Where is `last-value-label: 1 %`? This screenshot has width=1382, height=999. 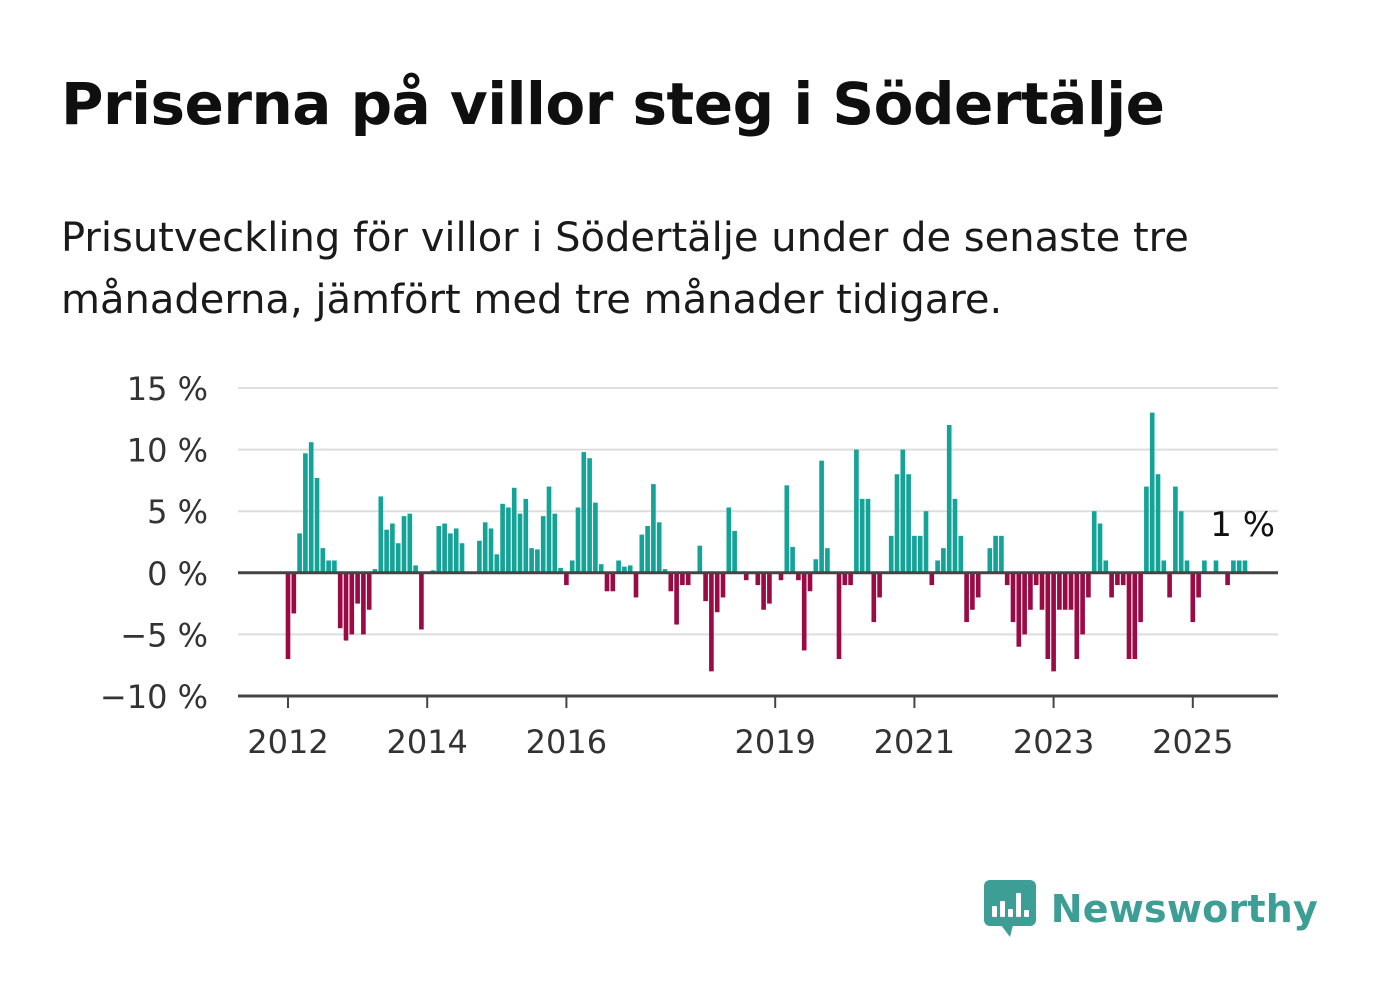 last-value-label: 1 % is located at coordinates (1242, 525).